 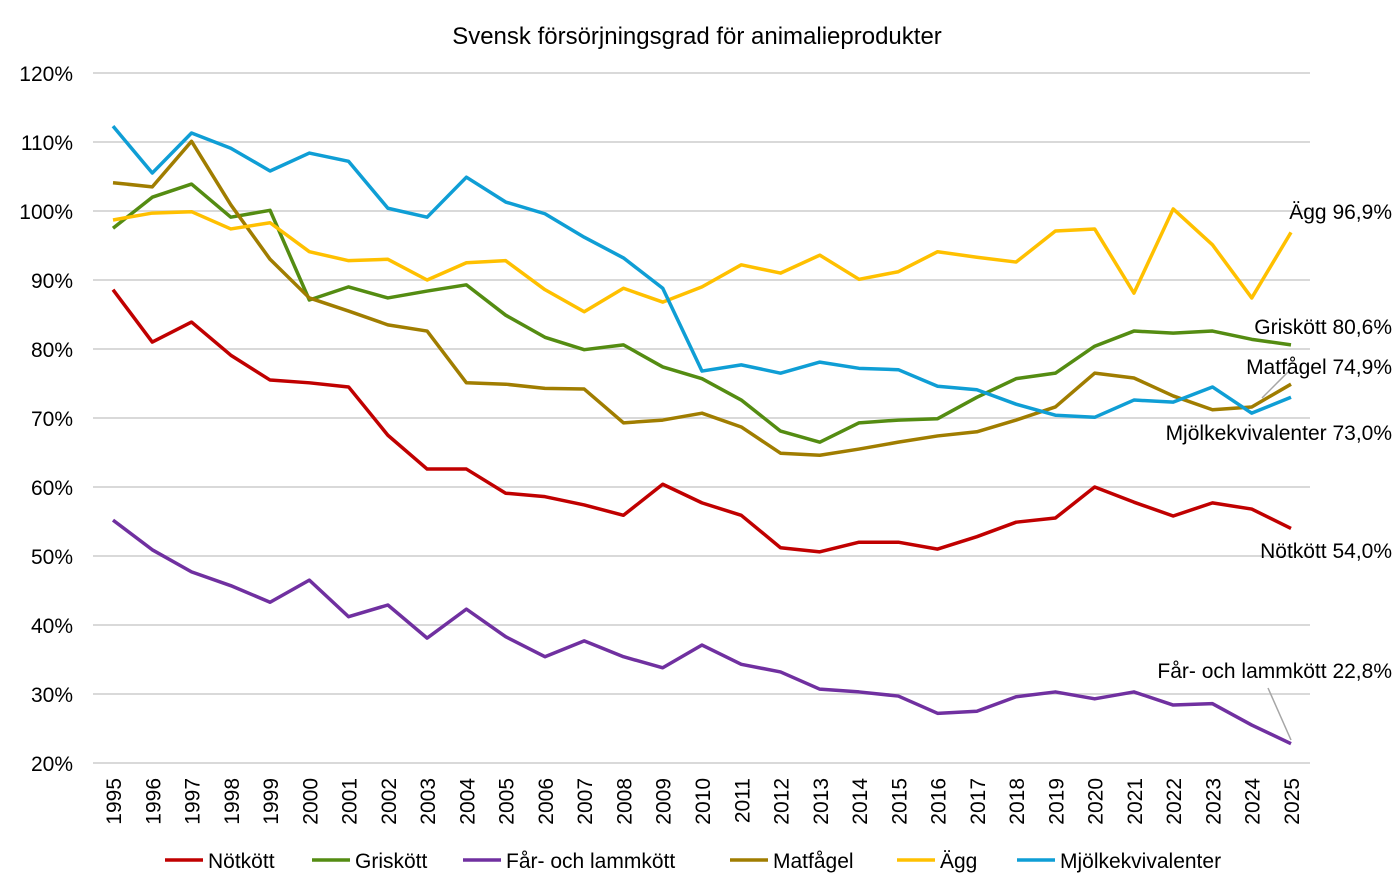 I want to click on y-tick-label: 120%, so click(x=46, y=74).